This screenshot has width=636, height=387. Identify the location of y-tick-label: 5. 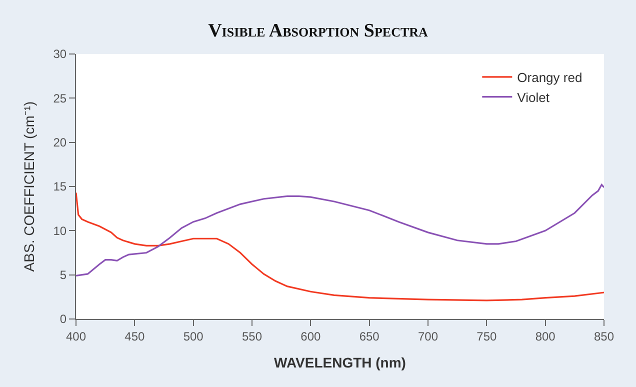
(63, 275).